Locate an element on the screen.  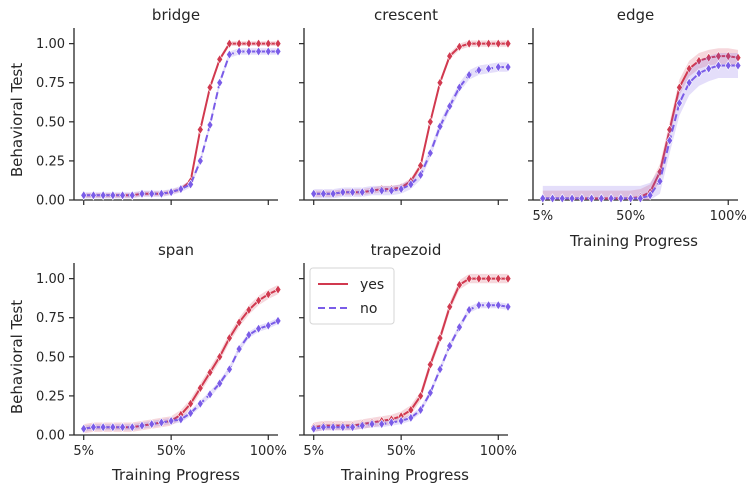
x-tick-label-edge-2: 100% is located at coordinates (728, 216).